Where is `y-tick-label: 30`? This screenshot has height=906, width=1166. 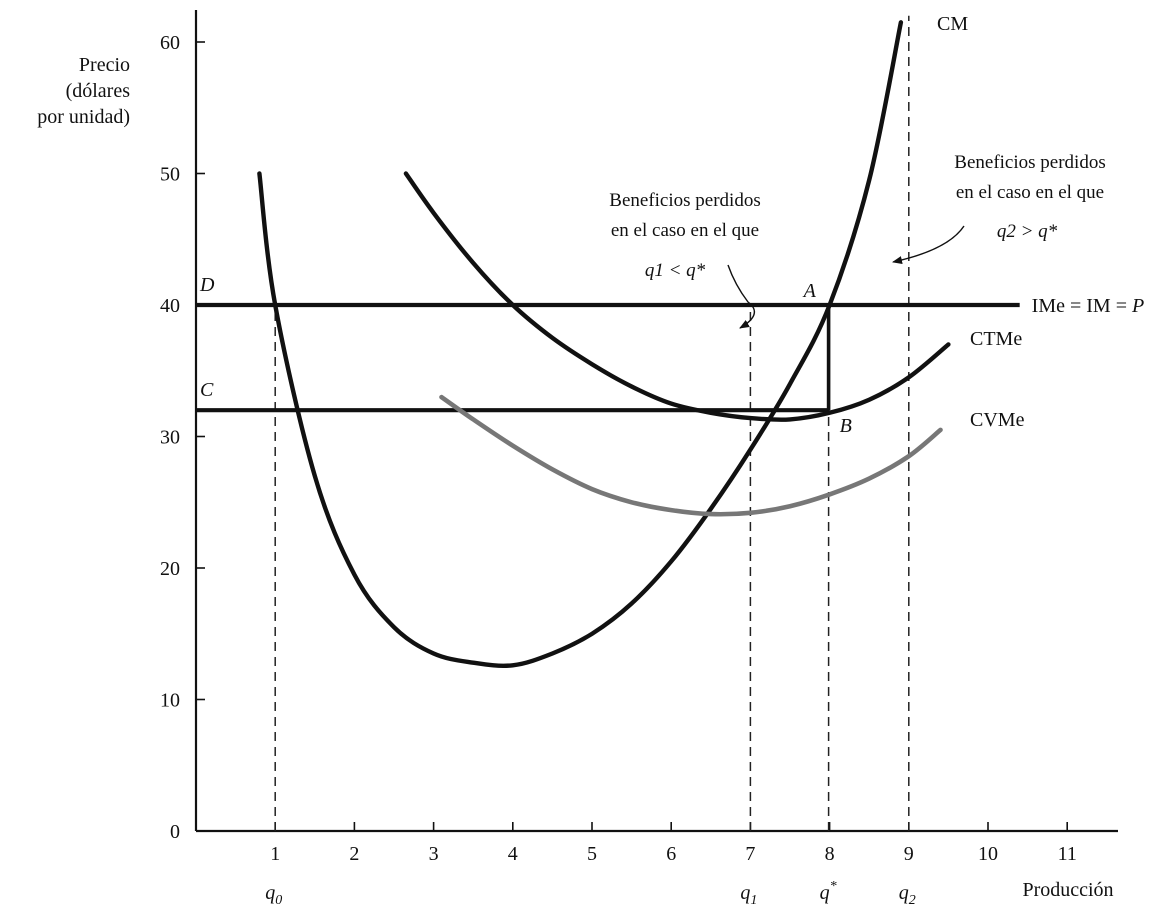
y-tick-label: 30 is located at coordinates (170, 438).